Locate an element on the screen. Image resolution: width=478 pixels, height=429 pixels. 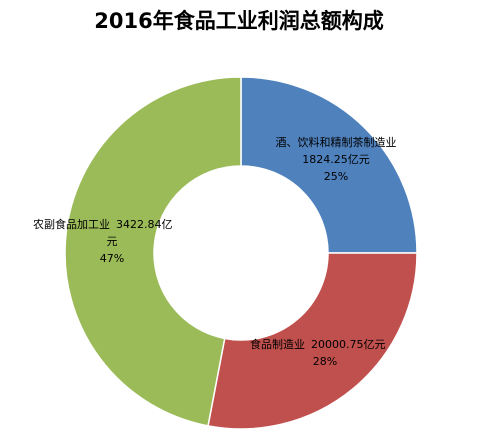
slice-label-name-0: 酒、饮料和精制茶制造业 is located at coordinates (336, 142).